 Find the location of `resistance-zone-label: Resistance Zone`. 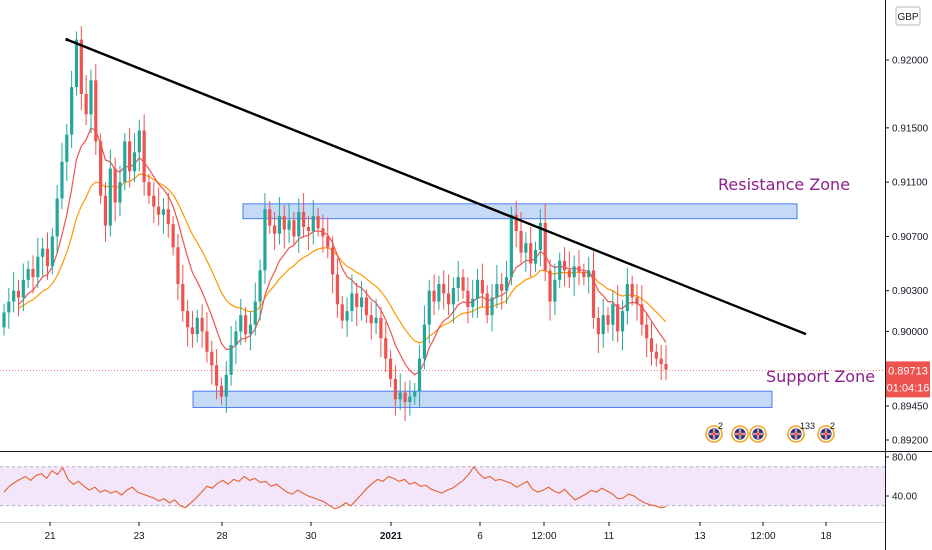

resistance-zone-label: Resistance Zone is located at coordinates (784, 184).